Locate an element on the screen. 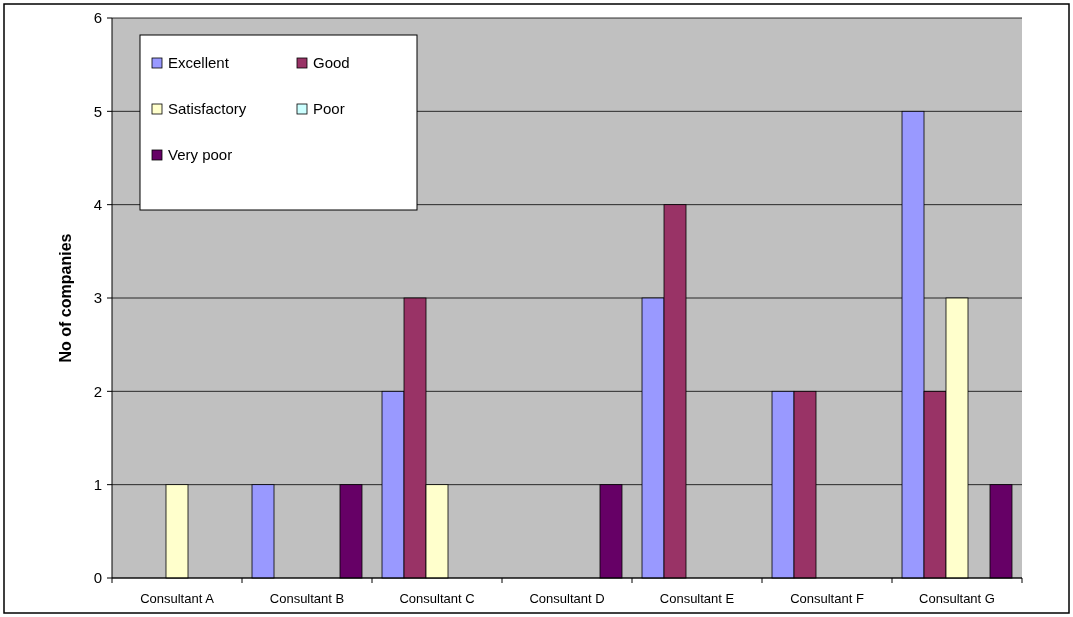 The image size is (1073, 617). x-tick-label: Consultant A is located at coordinates (177, 598).